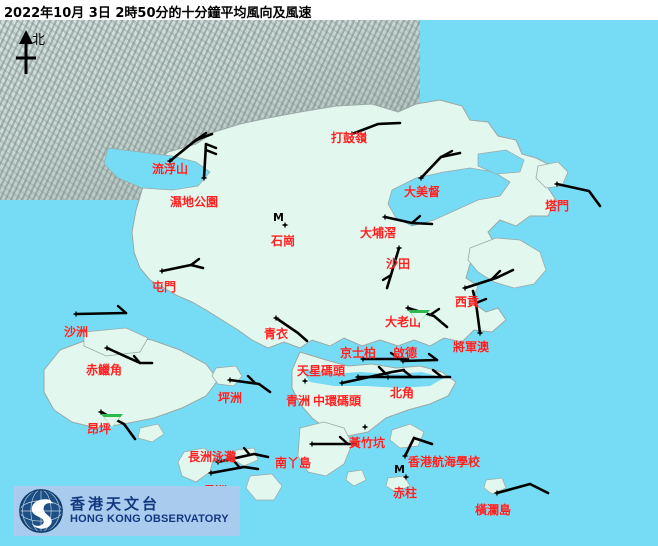 The height and width of the screenshot is (546, 658). I want to click on station-label: 赤柱, so click(405, 493).